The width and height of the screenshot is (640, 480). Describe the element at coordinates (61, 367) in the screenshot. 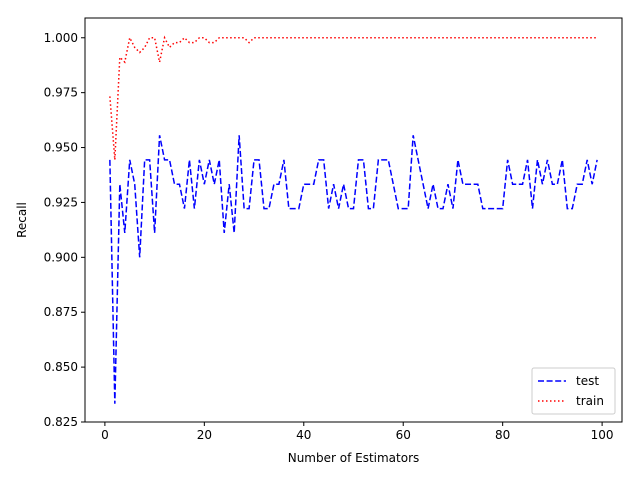

I see `y-tick-label: 0.850` at that location.